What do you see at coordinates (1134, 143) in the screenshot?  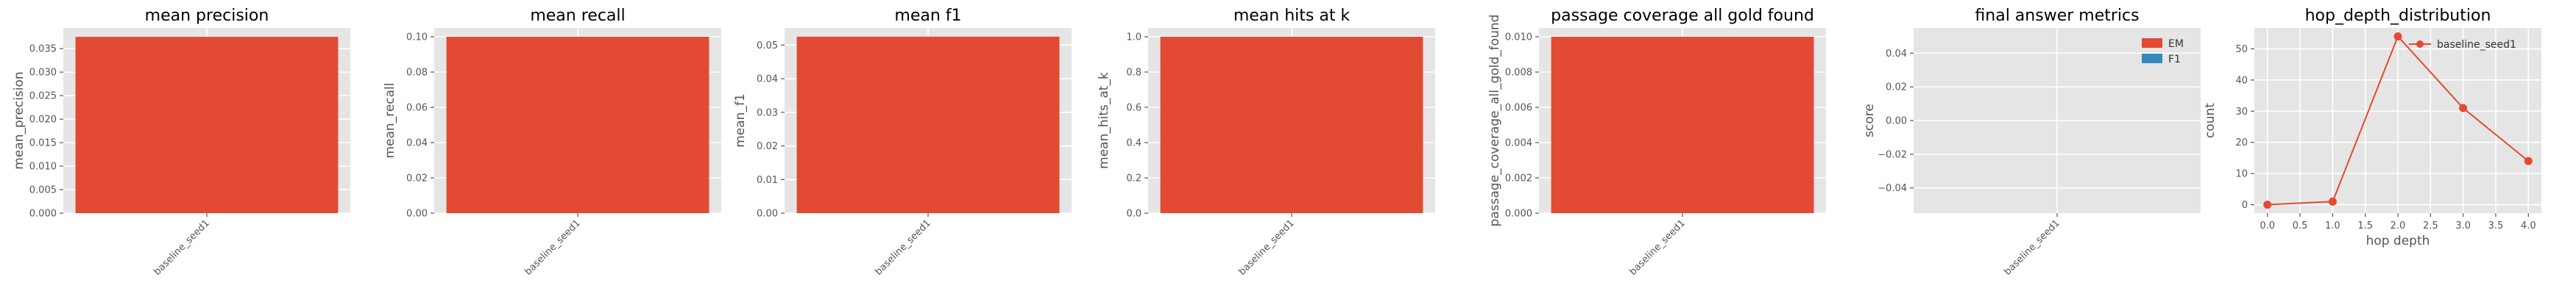 I see `y-tick-label: 0.4` at bounding box center [1134, 143].